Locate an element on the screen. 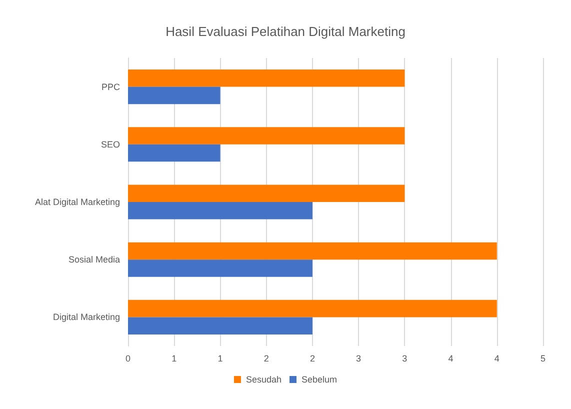 The width and height of the screenshot is (571, 409). legend-label: Sesudah is located at coordinates (264, 379).